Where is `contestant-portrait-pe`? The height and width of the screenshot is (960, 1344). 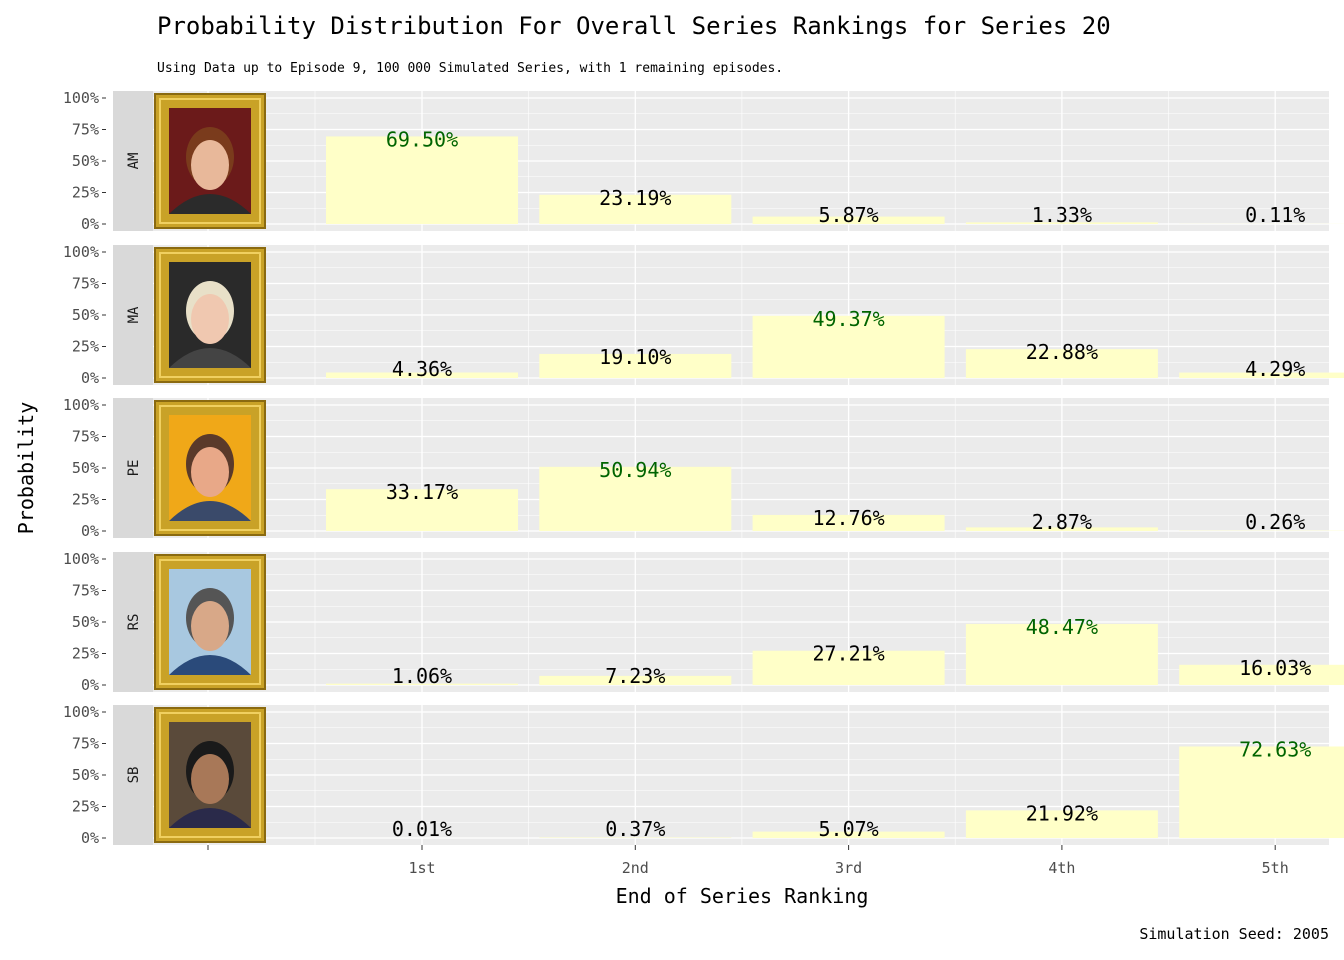
contestant-portrait-pe is located at coordinates (210, 468).